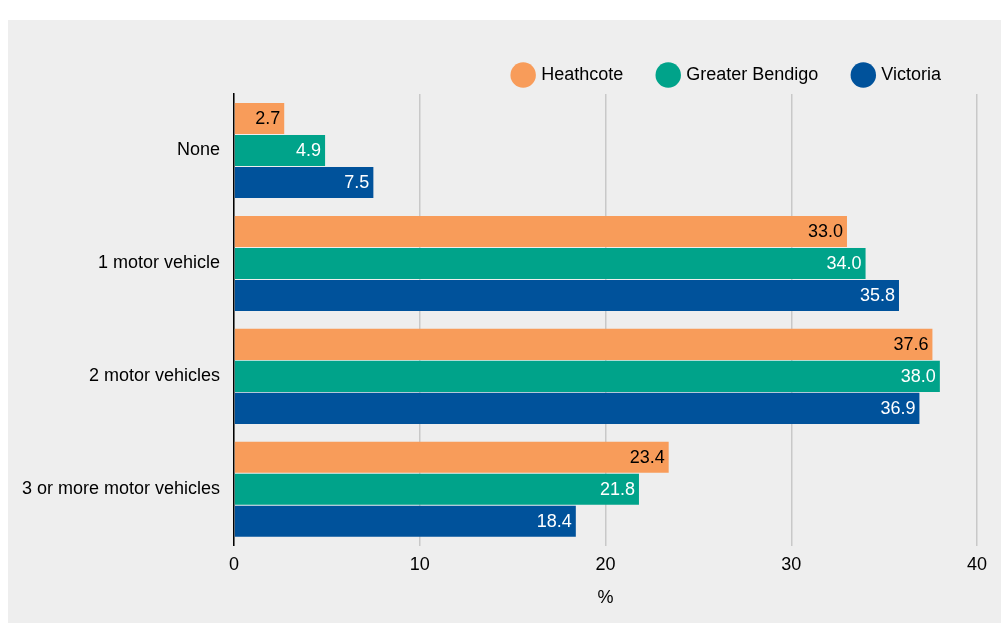  Describe the element at coordinates (911, 73) in the screenshot. I see `legend-label: Victoria` at that location.